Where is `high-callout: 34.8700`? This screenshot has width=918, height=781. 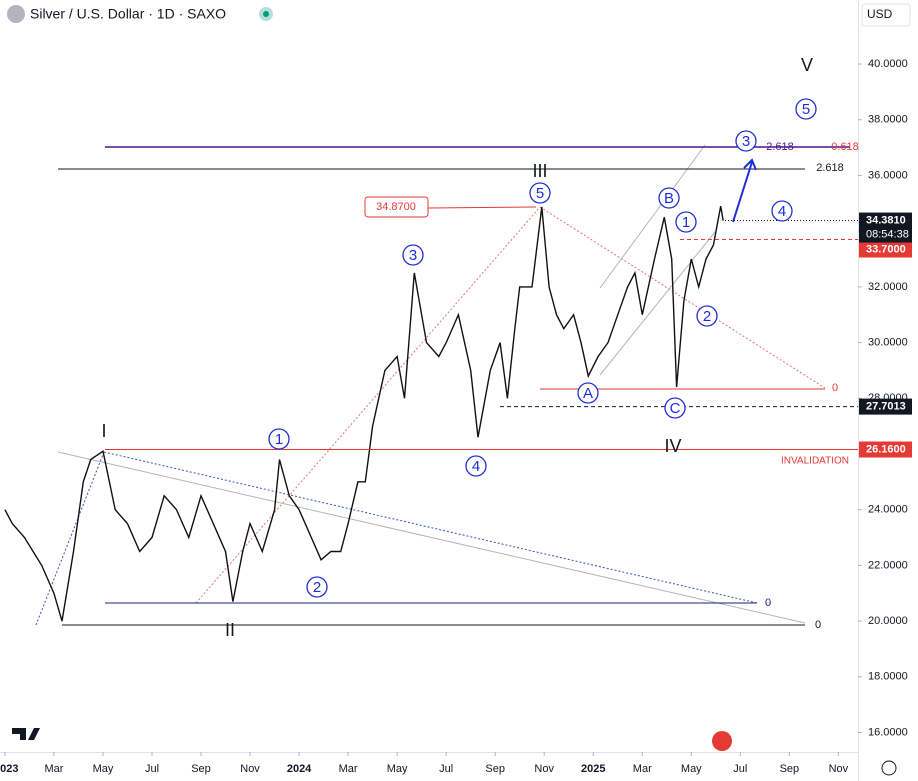
high-callout: 34.8700 is located at coordinates (396, 207).